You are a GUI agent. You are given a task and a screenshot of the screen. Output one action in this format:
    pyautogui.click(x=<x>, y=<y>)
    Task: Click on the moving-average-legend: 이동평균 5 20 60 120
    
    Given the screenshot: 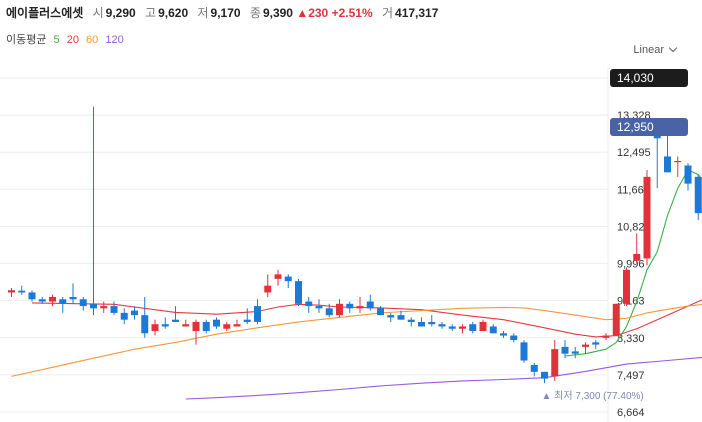 What is the action you would take?
    pyautogui.click(x=67, y=39)
    